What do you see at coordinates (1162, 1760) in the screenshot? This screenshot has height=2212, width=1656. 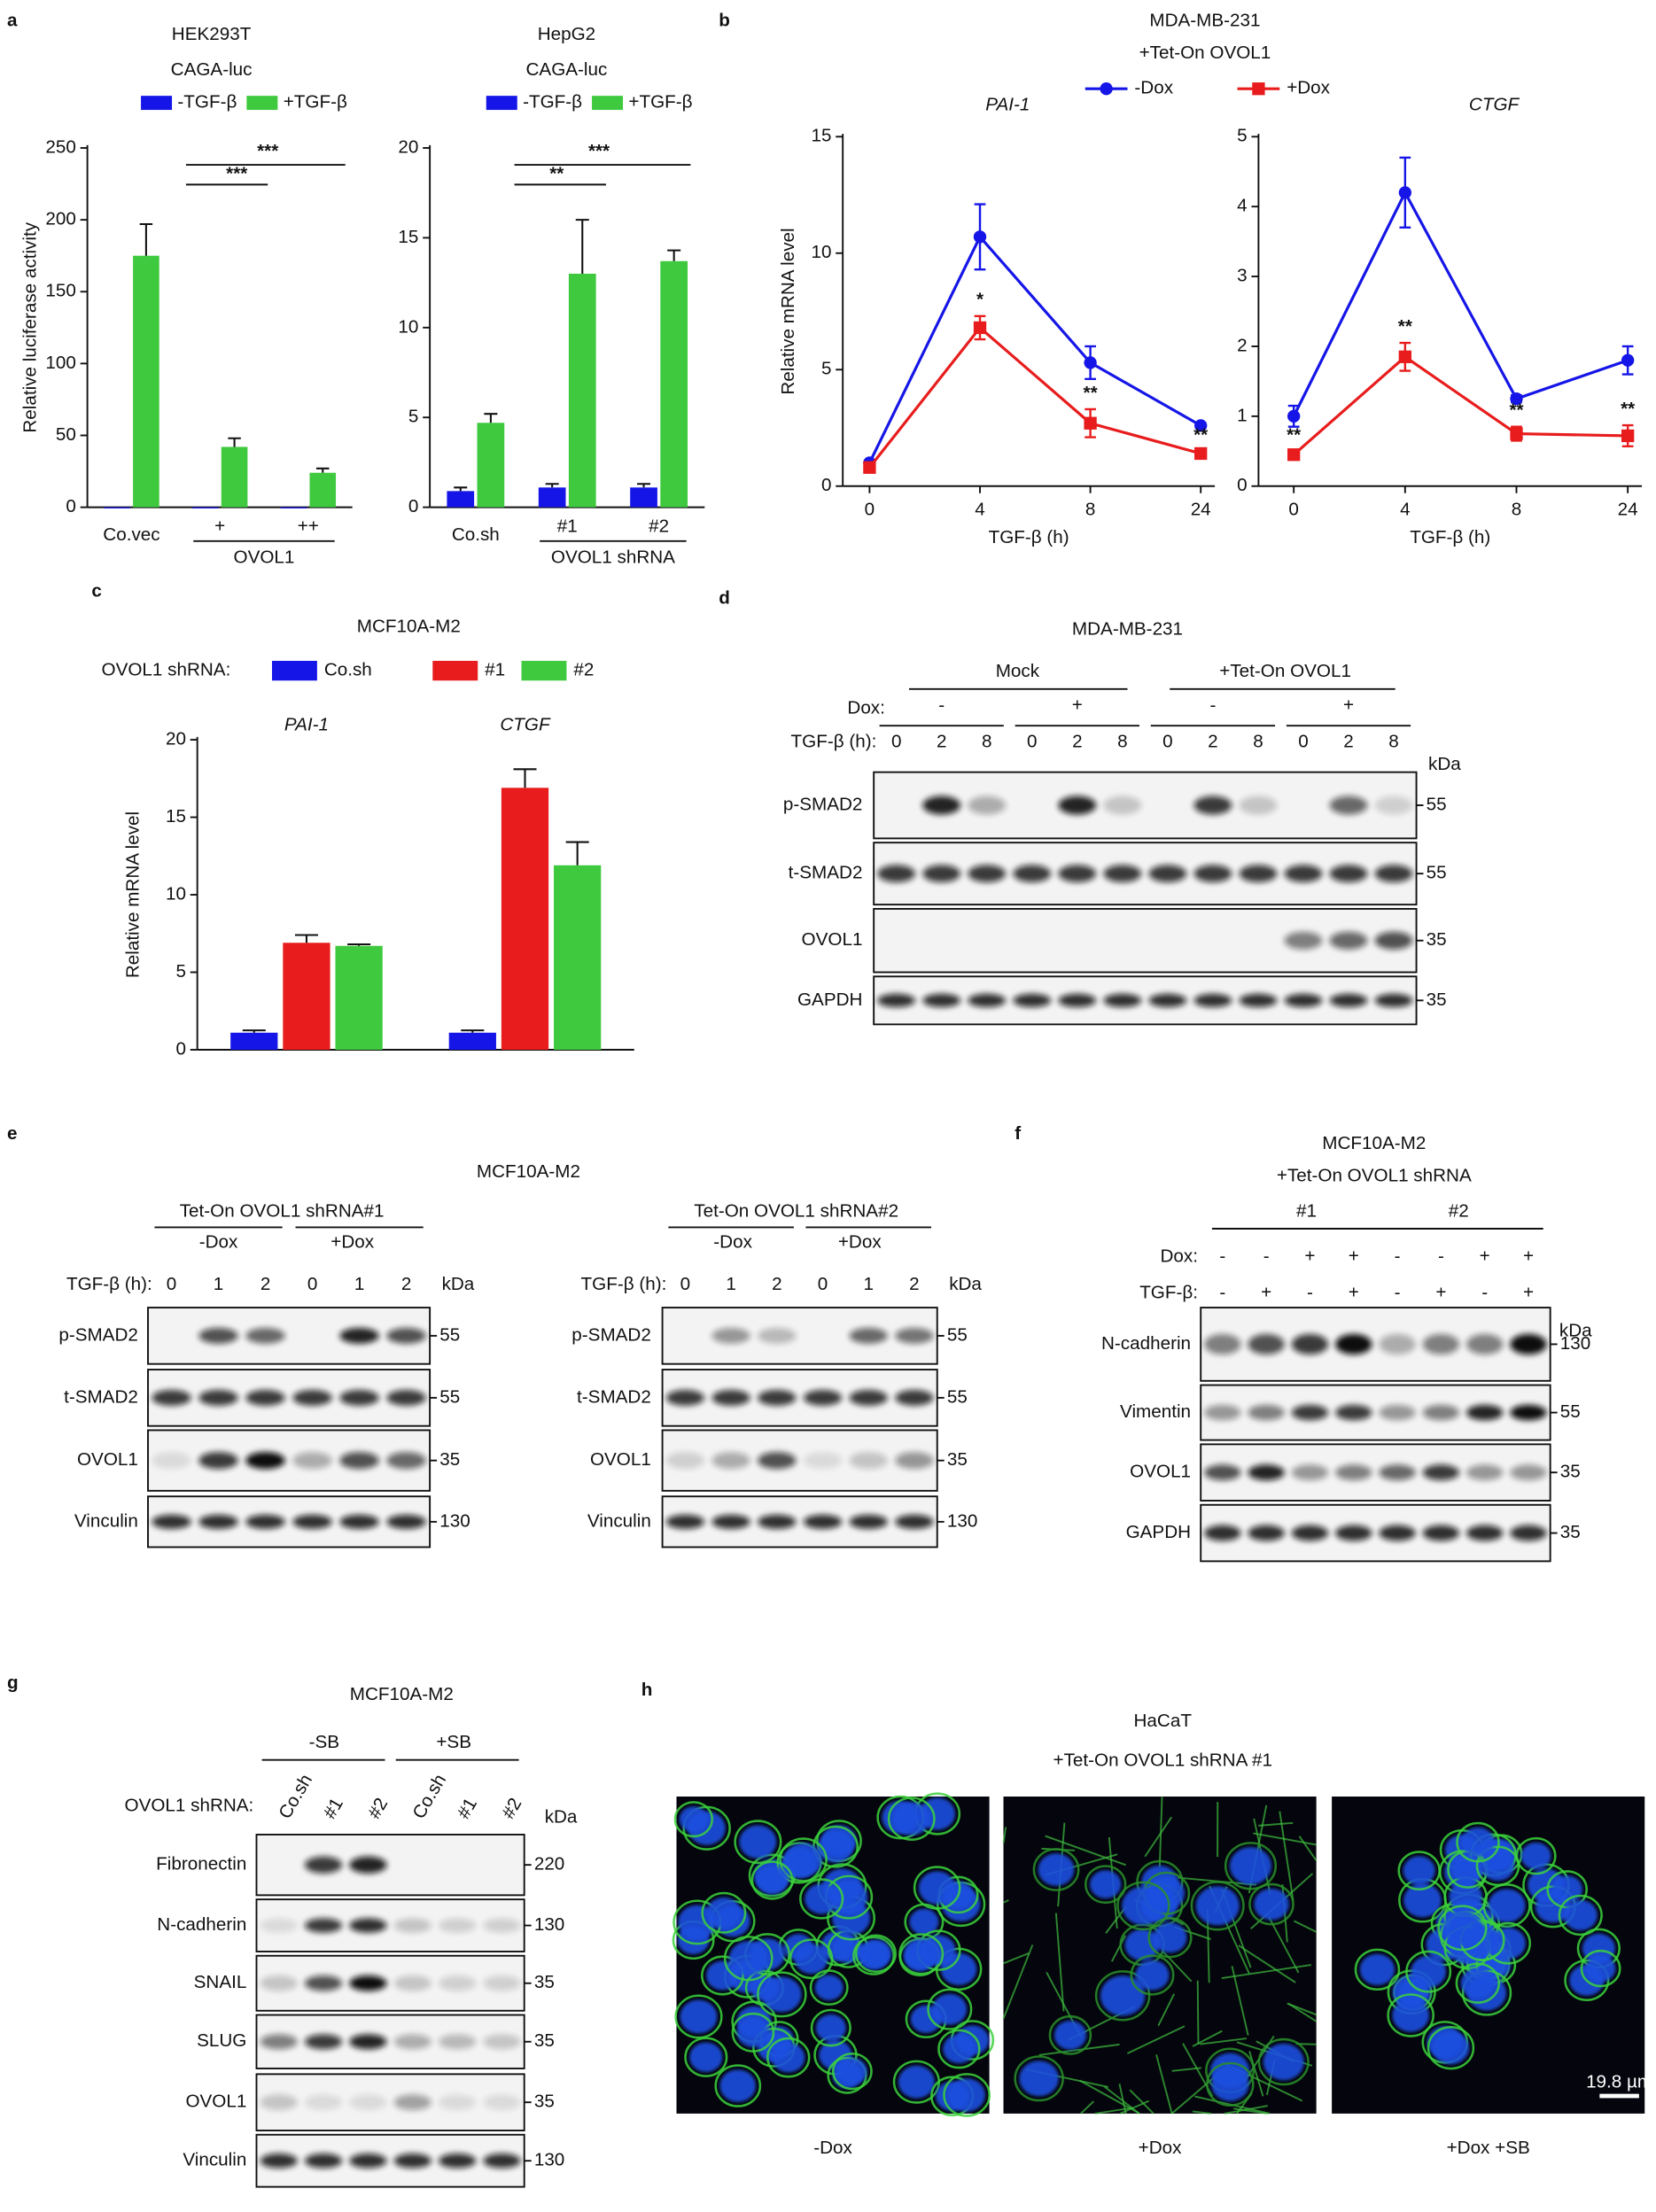 I see `image-subtitle: +Tet-On OVOL1 shRNA #1` at bounding box center [1162, 1760].